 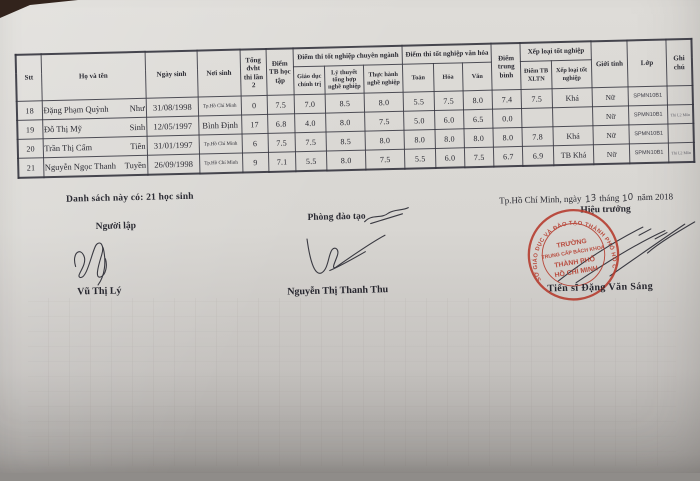 I want to click on cell-total-credits: 9, so click(x=255, y=162).